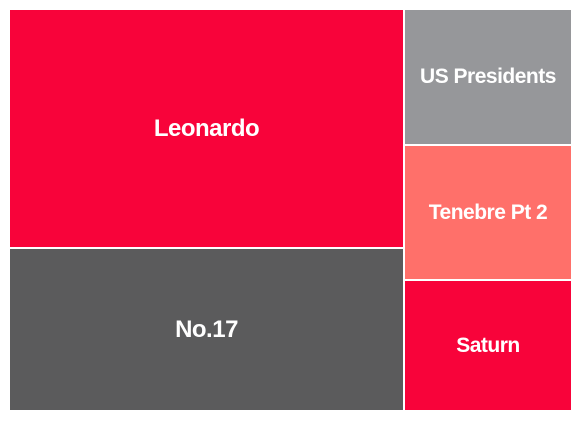 This screenshot has height=426, width=582. I want to click on tile-label-no17: No.17, so click(206, 329).